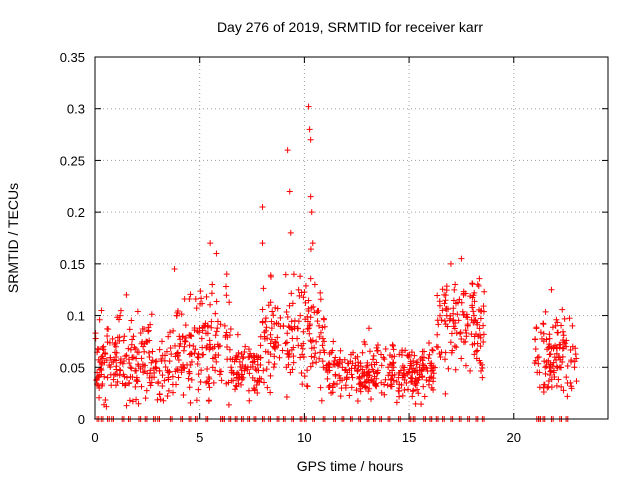  I want to click on y-tick-label: 0.3, so click(76, 109).